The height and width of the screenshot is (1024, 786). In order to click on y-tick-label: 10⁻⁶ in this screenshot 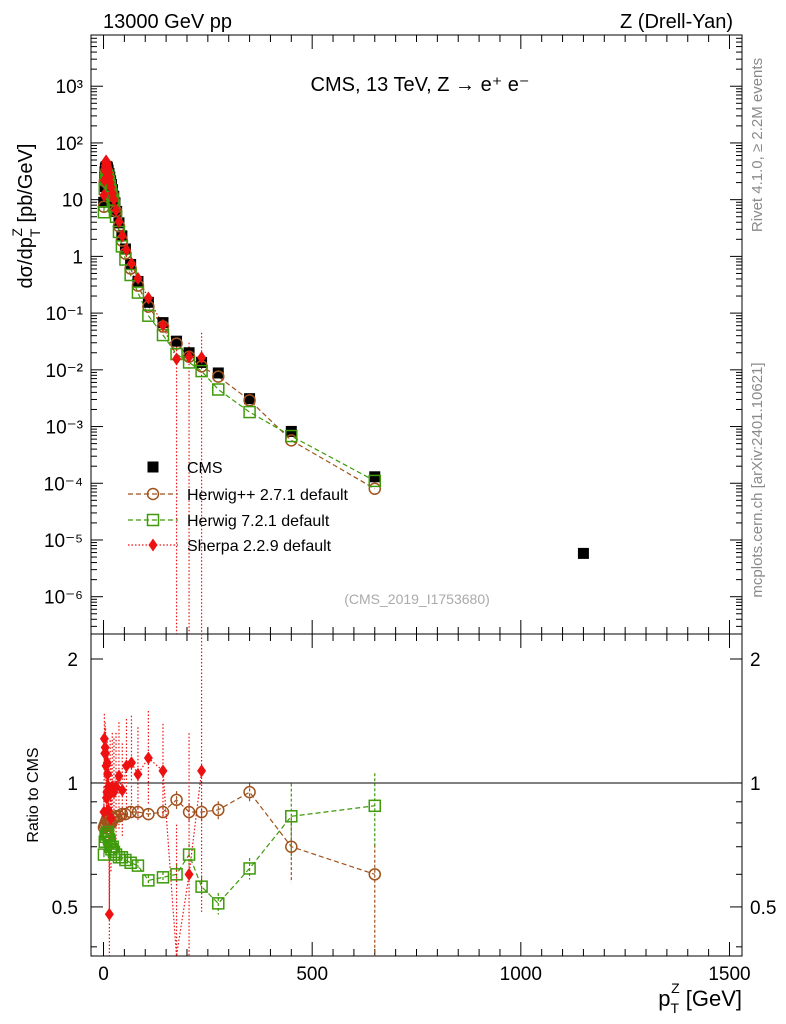, I will do `click(63, 598)`.